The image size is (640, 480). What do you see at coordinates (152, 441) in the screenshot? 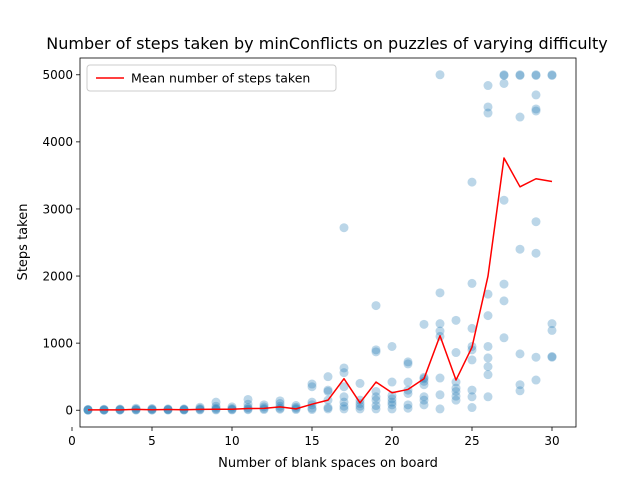
I see `x-tick-label: 5` at bounding box center [152, 441].